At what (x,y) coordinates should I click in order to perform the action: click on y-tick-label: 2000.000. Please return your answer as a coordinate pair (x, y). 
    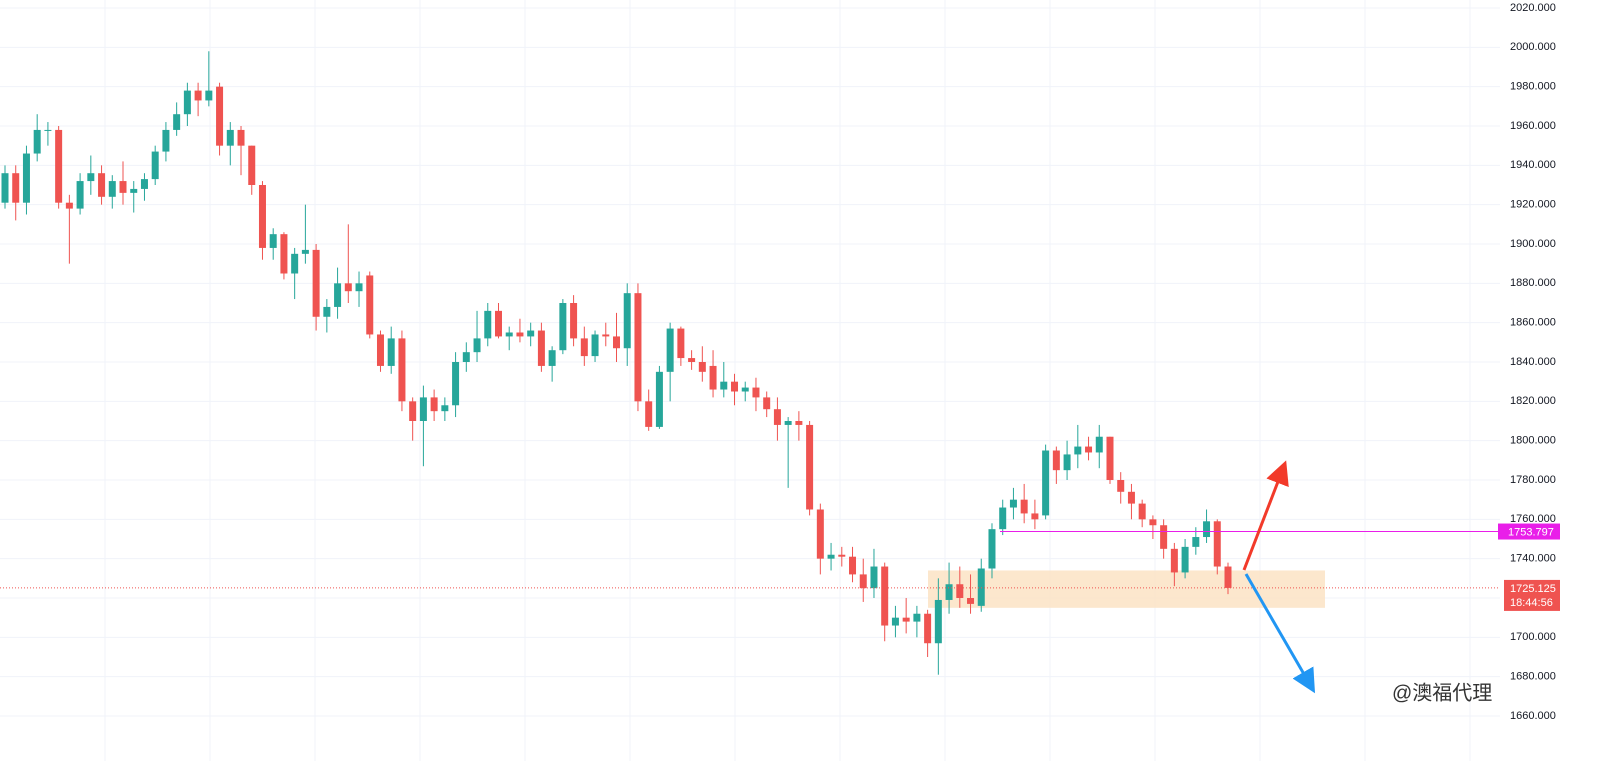
    Looking at the image, I should click on (1533, 47).